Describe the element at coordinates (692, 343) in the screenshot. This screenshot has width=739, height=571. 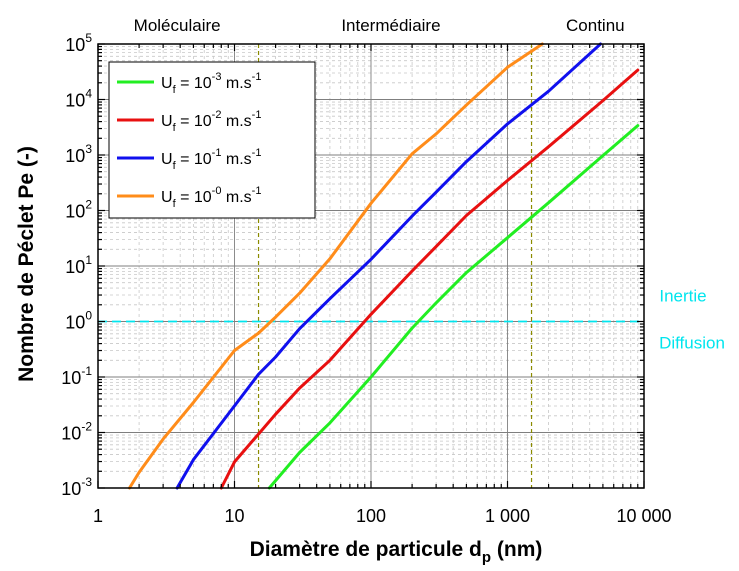
I see `threshold-label-below: Diffusion` at that location.